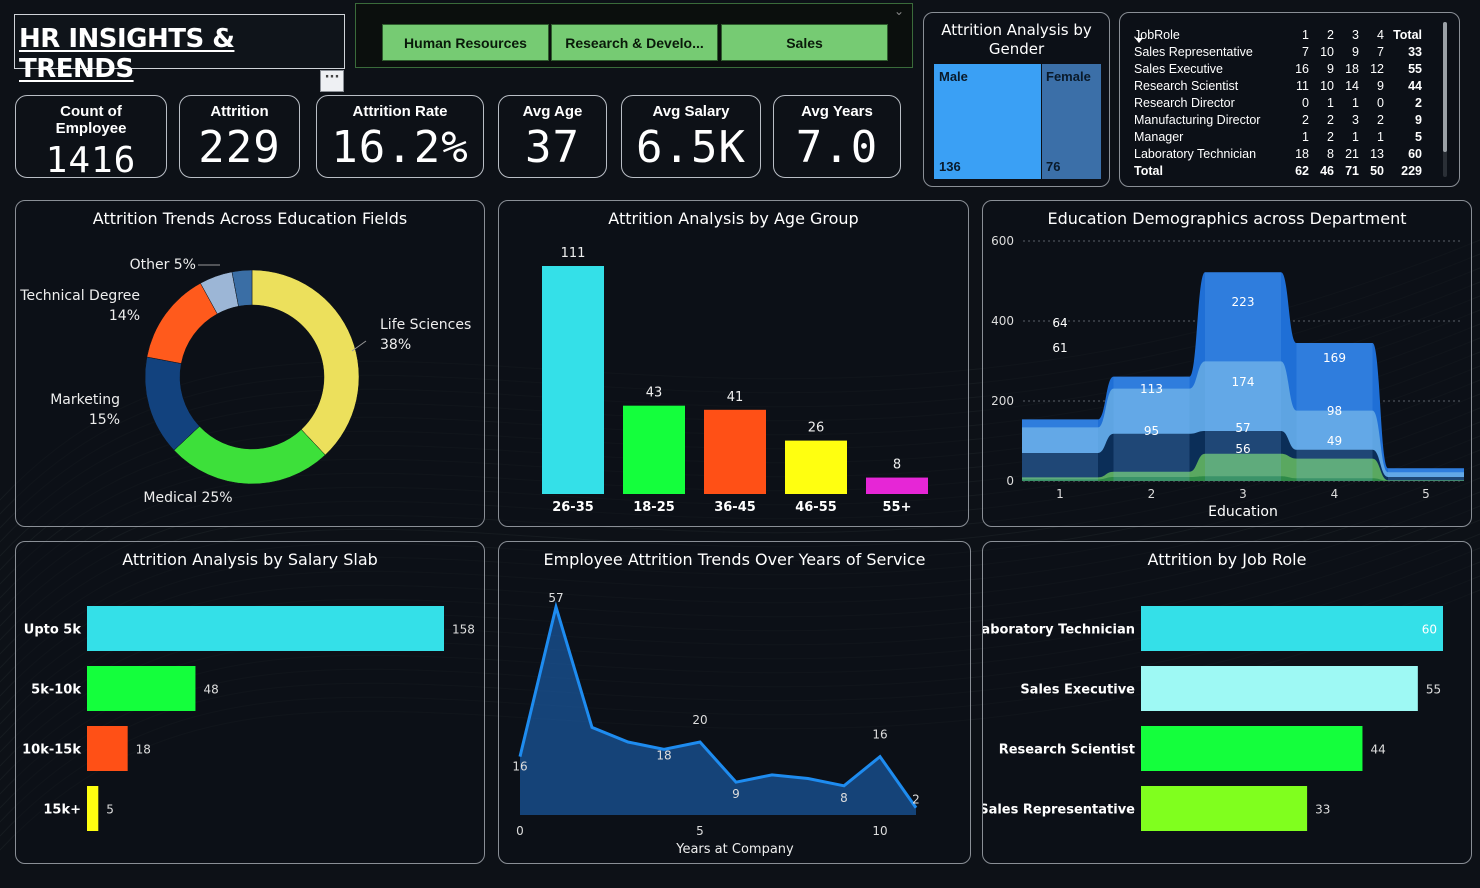  Describe the element at coordinates (1077, 690) in the screenshot. I see `y-tick-label: Sales Executive` at that location.